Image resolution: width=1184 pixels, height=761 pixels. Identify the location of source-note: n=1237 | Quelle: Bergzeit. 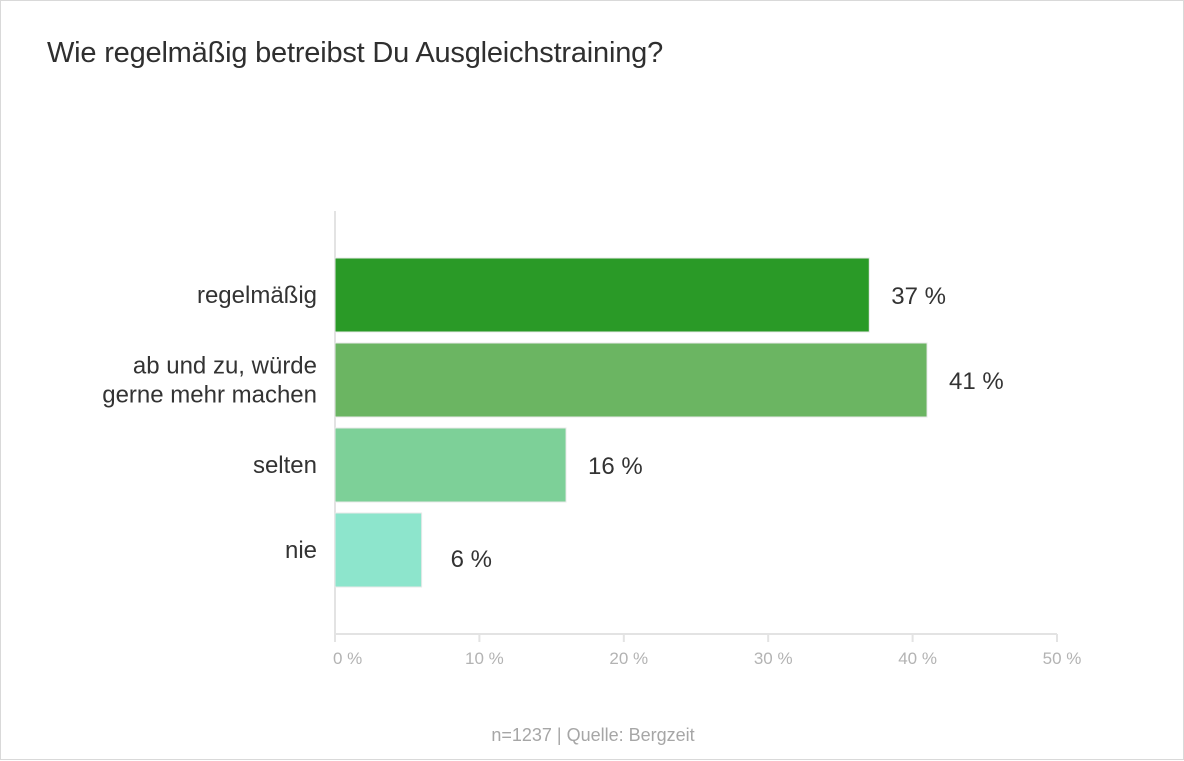
(593, 735).